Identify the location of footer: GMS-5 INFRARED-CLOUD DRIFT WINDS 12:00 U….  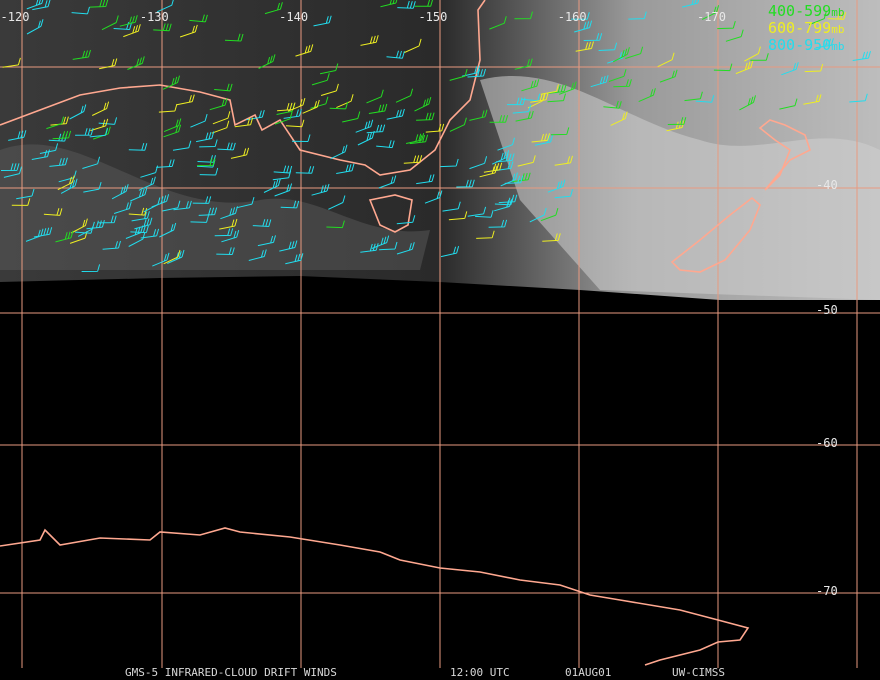
(425, 672).